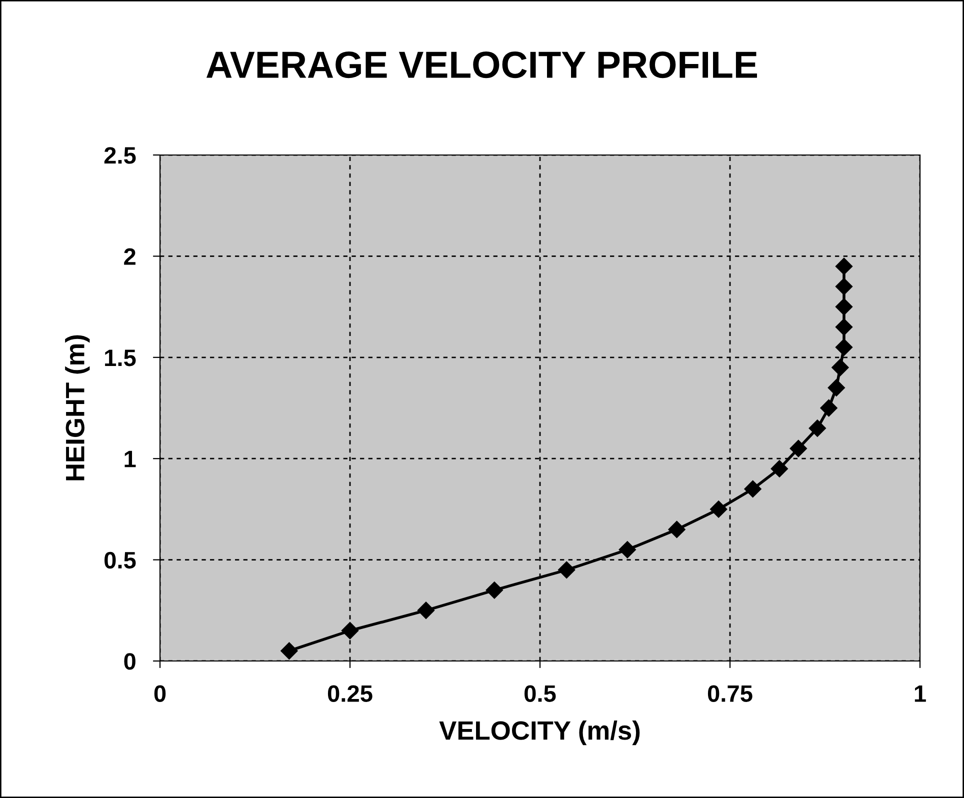 This screenshot has width=964, height=798. I want to click on y-axis-title: HEIGHT (m), so click(77, 407).